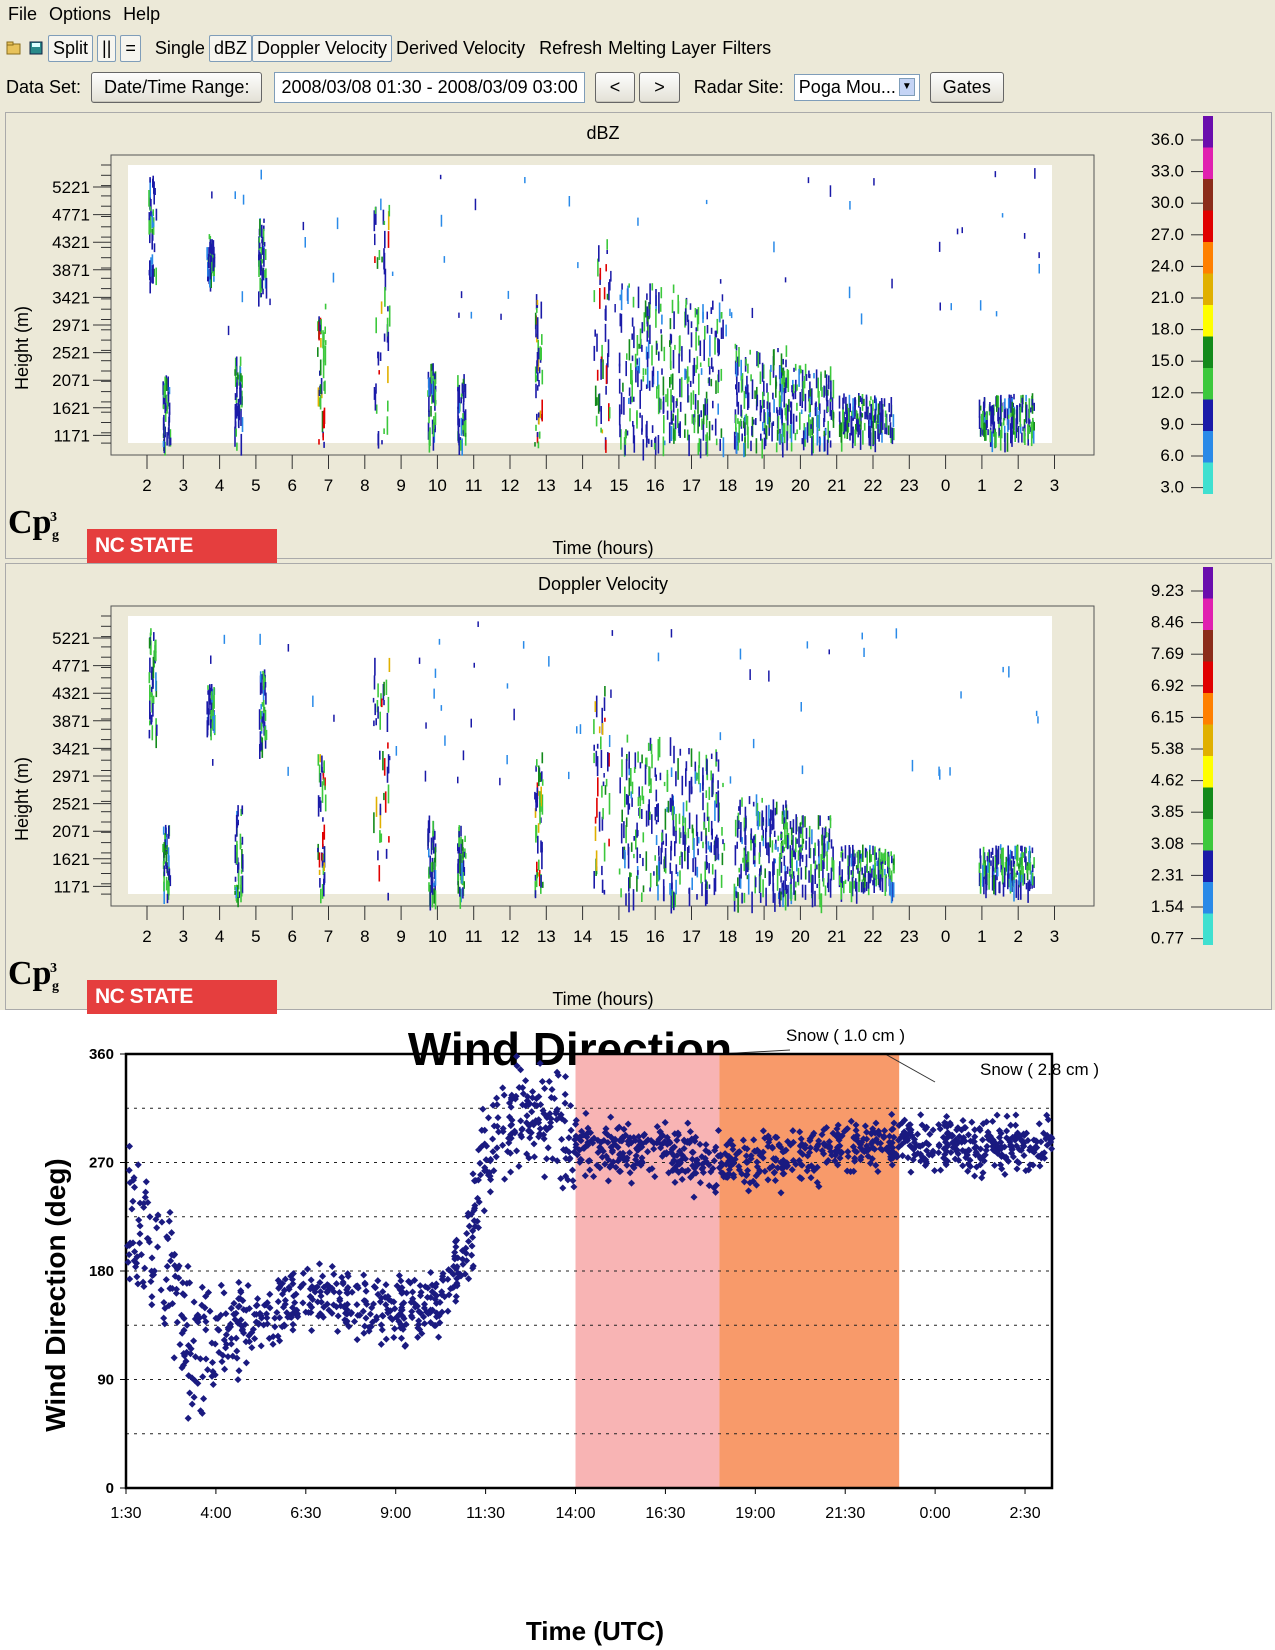  Describe the element at coordinates (23, 13) in the screenshot. I see `menu-file: File` at that location.